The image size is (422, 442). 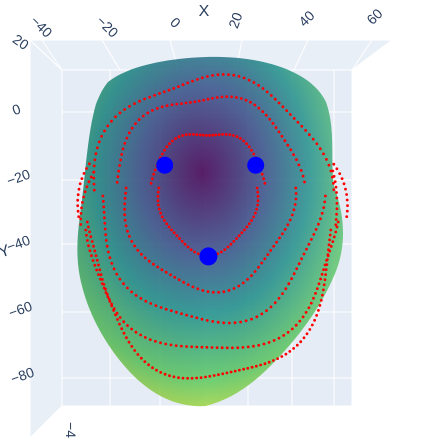 What do you see at coordinates (71, 430) in the screenshot?
I see `z-tick-label: −4` at bounding box center [71, 430].